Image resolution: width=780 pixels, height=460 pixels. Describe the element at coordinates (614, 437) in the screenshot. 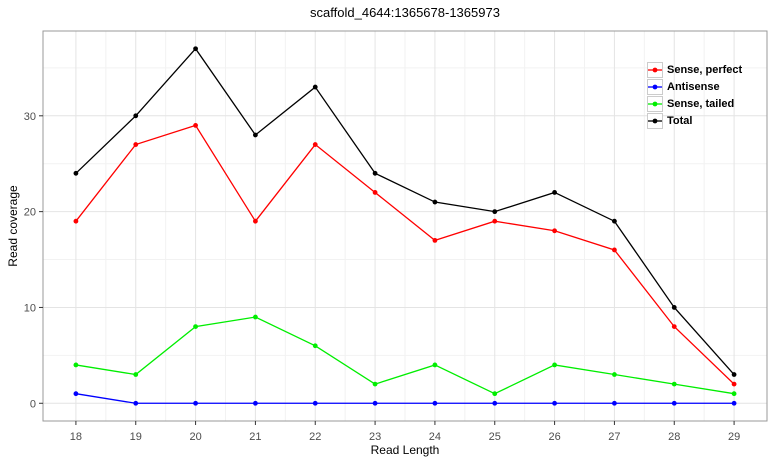

I see `x-tick-label: 27` at that location.